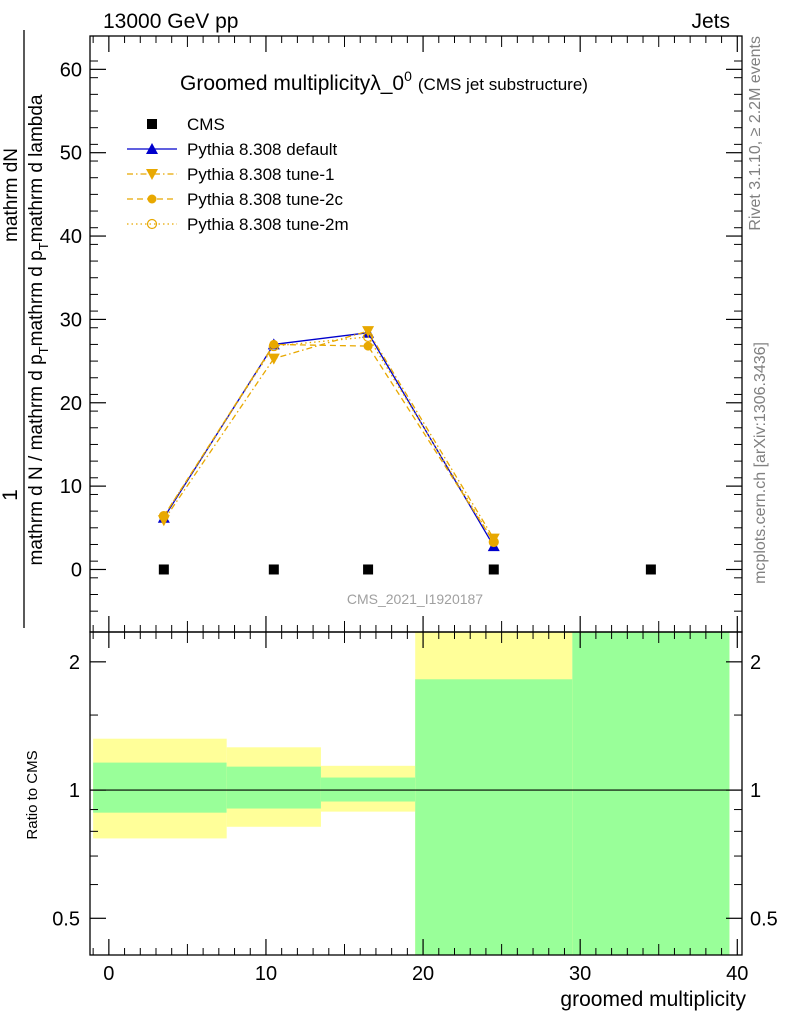 Image resolution: width=786 pixels, height=1024 pixels. Describe the element at coordinates (76, 570) in the screenshot. I see `main-ytick-label-0: 0` at that location.